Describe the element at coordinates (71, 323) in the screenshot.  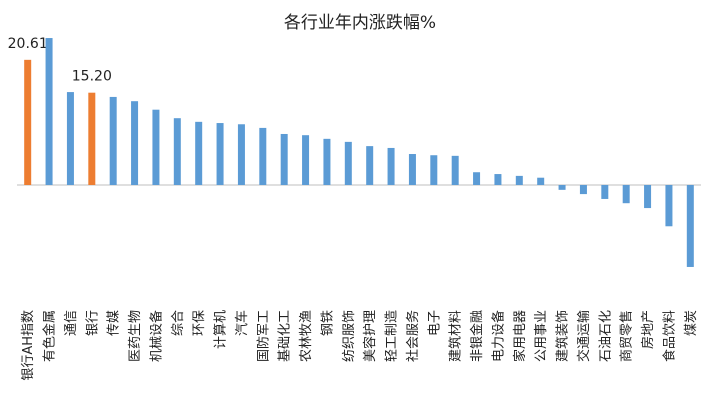
I see `x-tick-label: 通信` at that location.